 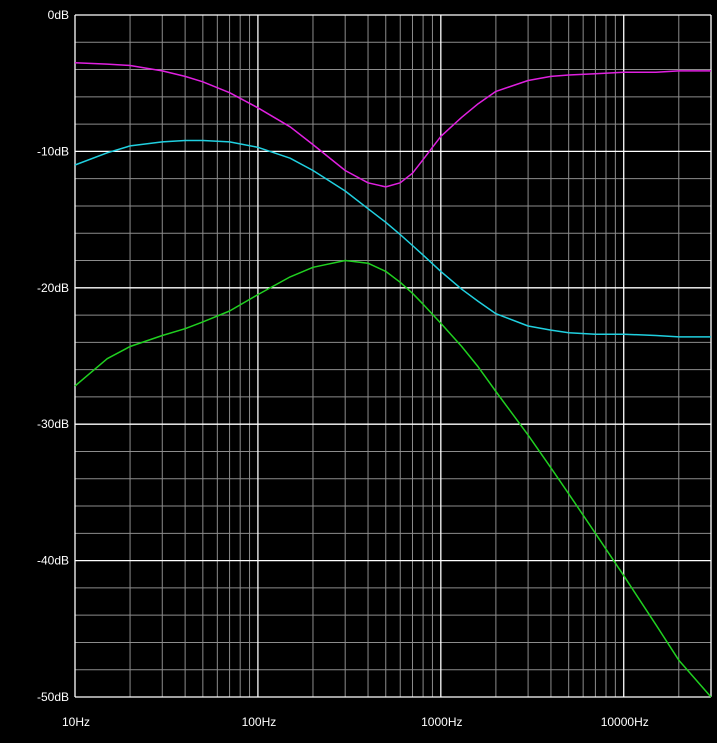 I want to click on x-tick-label: 1000Hz, so click(x=441, y=722).